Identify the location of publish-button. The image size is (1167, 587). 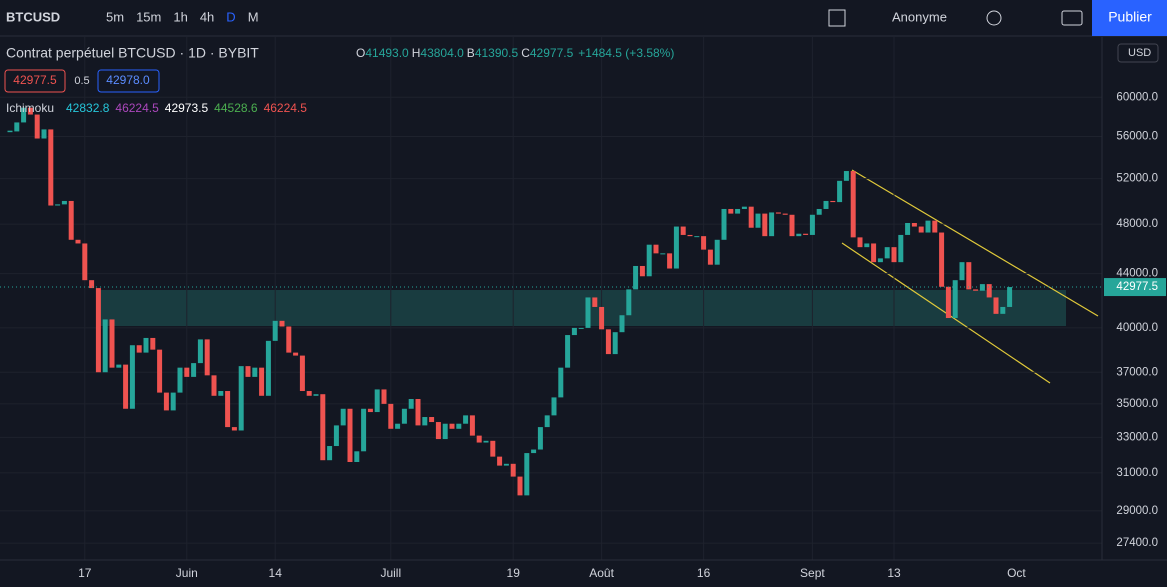
(1129, 18).